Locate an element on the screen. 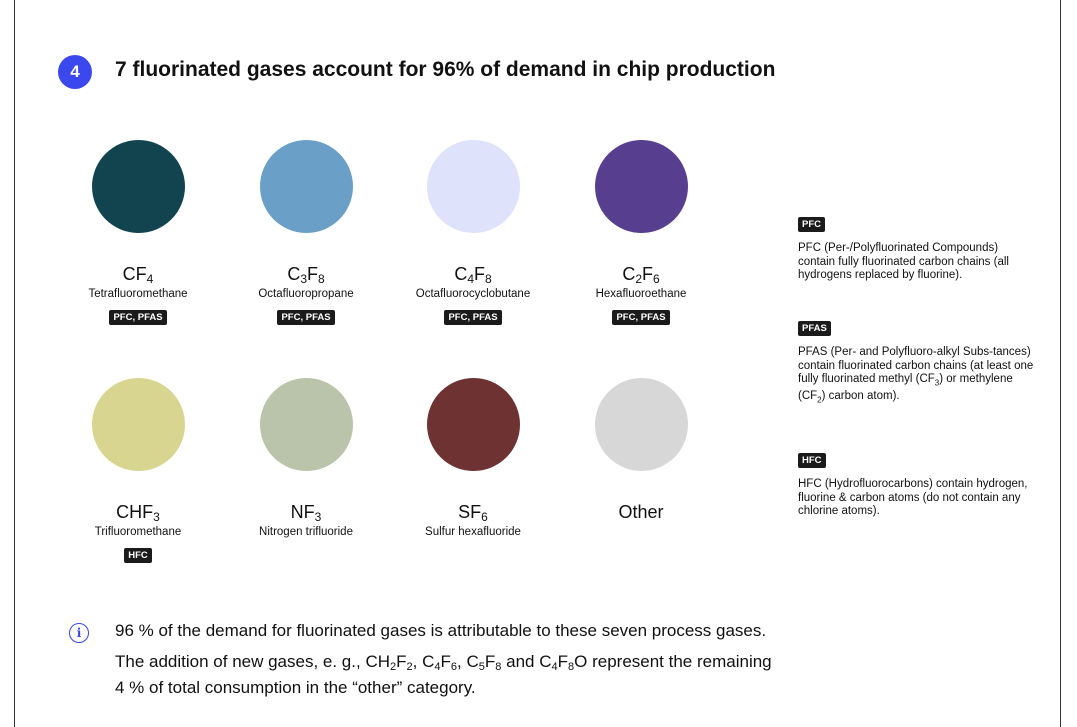 The height and width of the screenshot is (727, 1077). gas-card-c4f8: C4F8 Octafluorocyclobutane PFC, PFAS is located at coordinates (473, 232).